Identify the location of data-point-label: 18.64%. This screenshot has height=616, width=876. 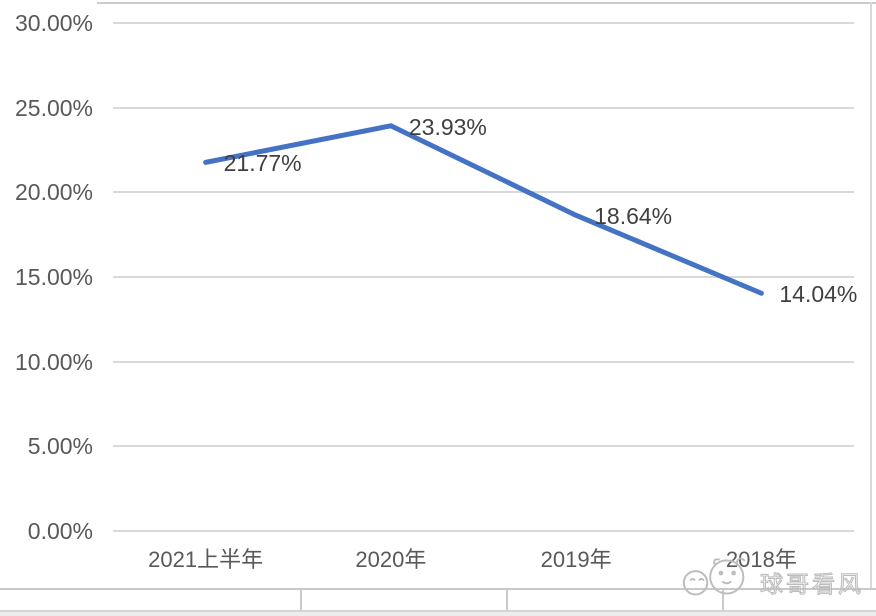
(633, 216).